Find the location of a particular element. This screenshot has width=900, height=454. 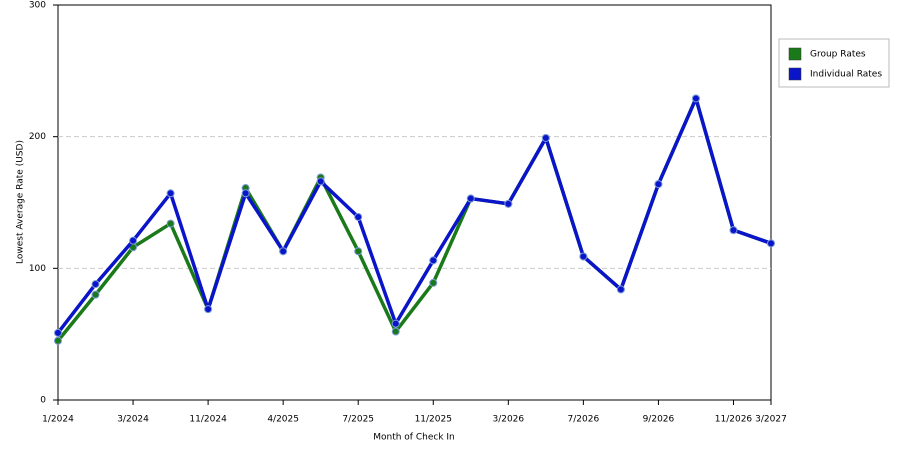

x-tick-label: 11/2025 is located at coordinates (433, 420).